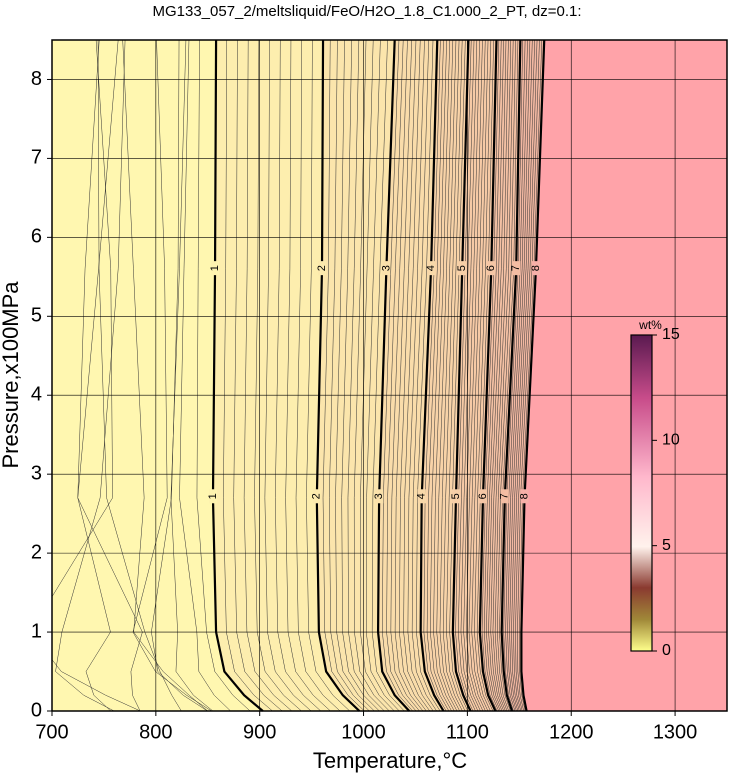 The image size is (734, 776). Describe the element at coordinates (36, 237) in the screenshot. I see `y-tick-label: 6` at that location.